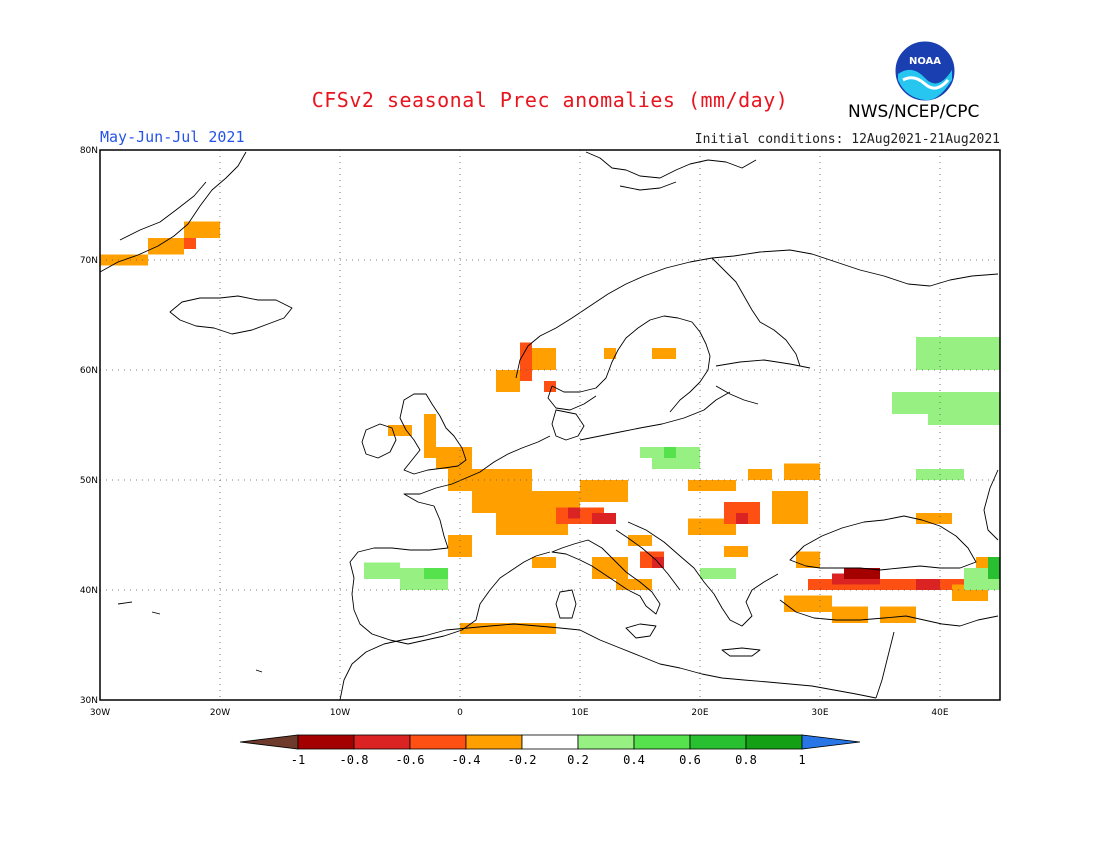 Image resolution: width=1100 pixels, height=850 pixels. Describe the element at coordinates (699, 713) in the screenshot. I see `lon-tick-label: 20E` at that location.